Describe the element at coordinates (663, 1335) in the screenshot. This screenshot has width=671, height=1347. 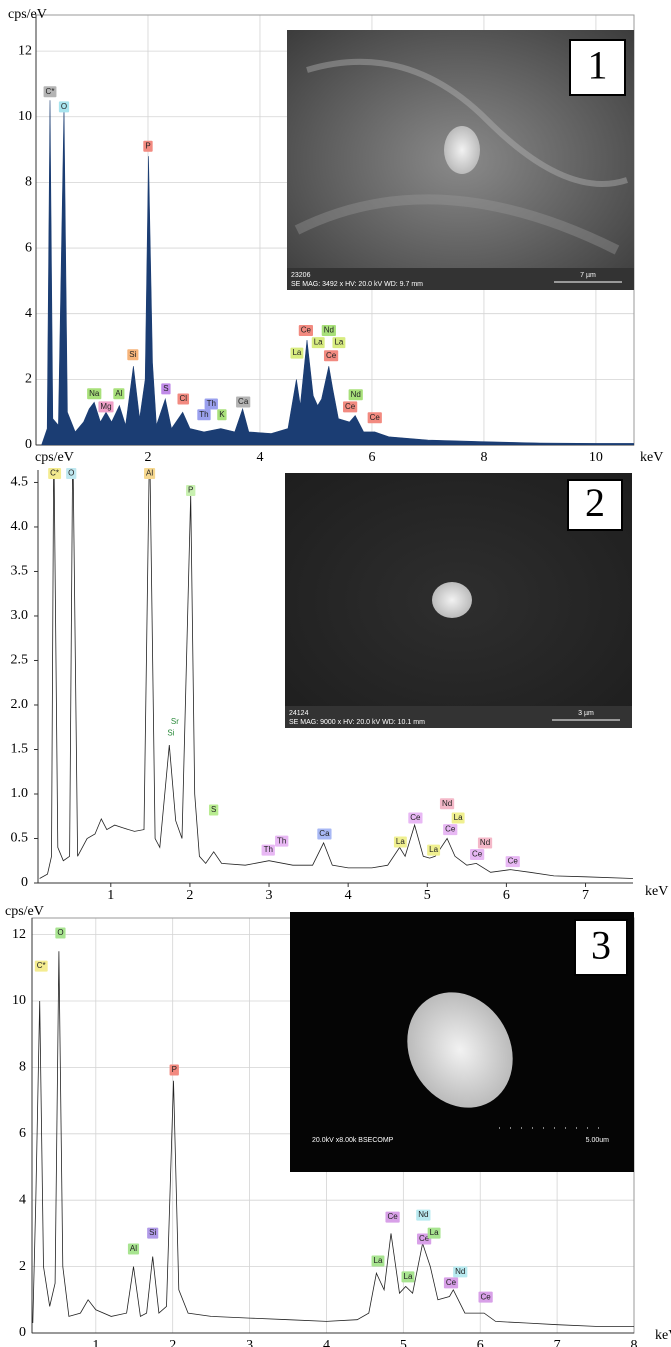
I see `x-axis-title: keV` at that location.